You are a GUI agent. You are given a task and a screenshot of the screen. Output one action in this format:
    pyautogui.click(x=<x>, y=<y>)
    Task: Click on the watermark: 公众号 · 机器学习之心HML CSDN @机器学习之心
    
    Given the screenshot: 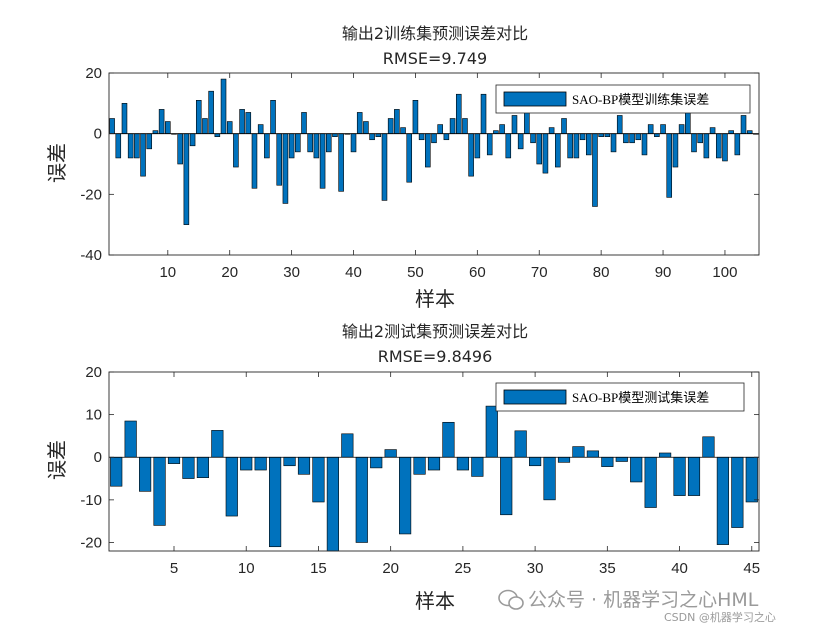 What is the action you would take?
    pyautogui.click(x=637, y=606)
    